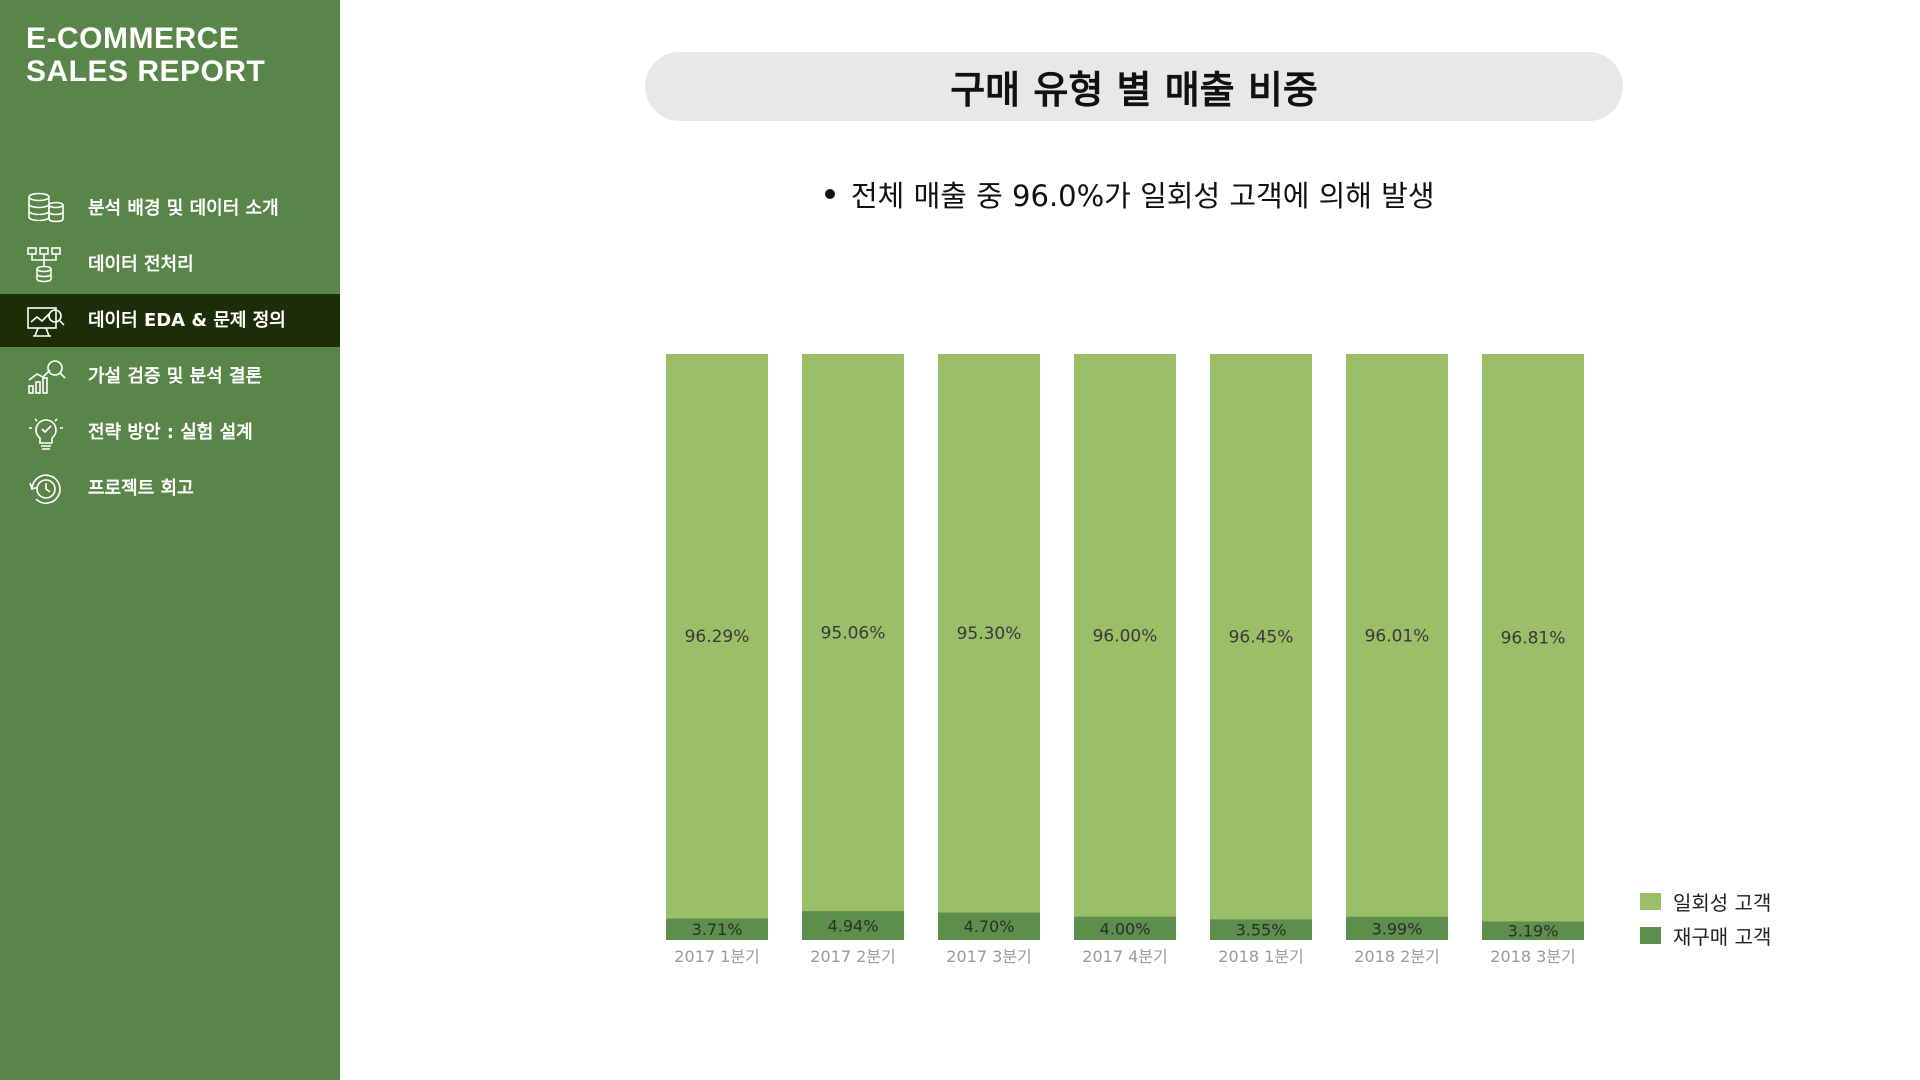  Describe the element at coordinates (1650, 901) in the screenshot. I see `legend-swatch-one-time` at that location.